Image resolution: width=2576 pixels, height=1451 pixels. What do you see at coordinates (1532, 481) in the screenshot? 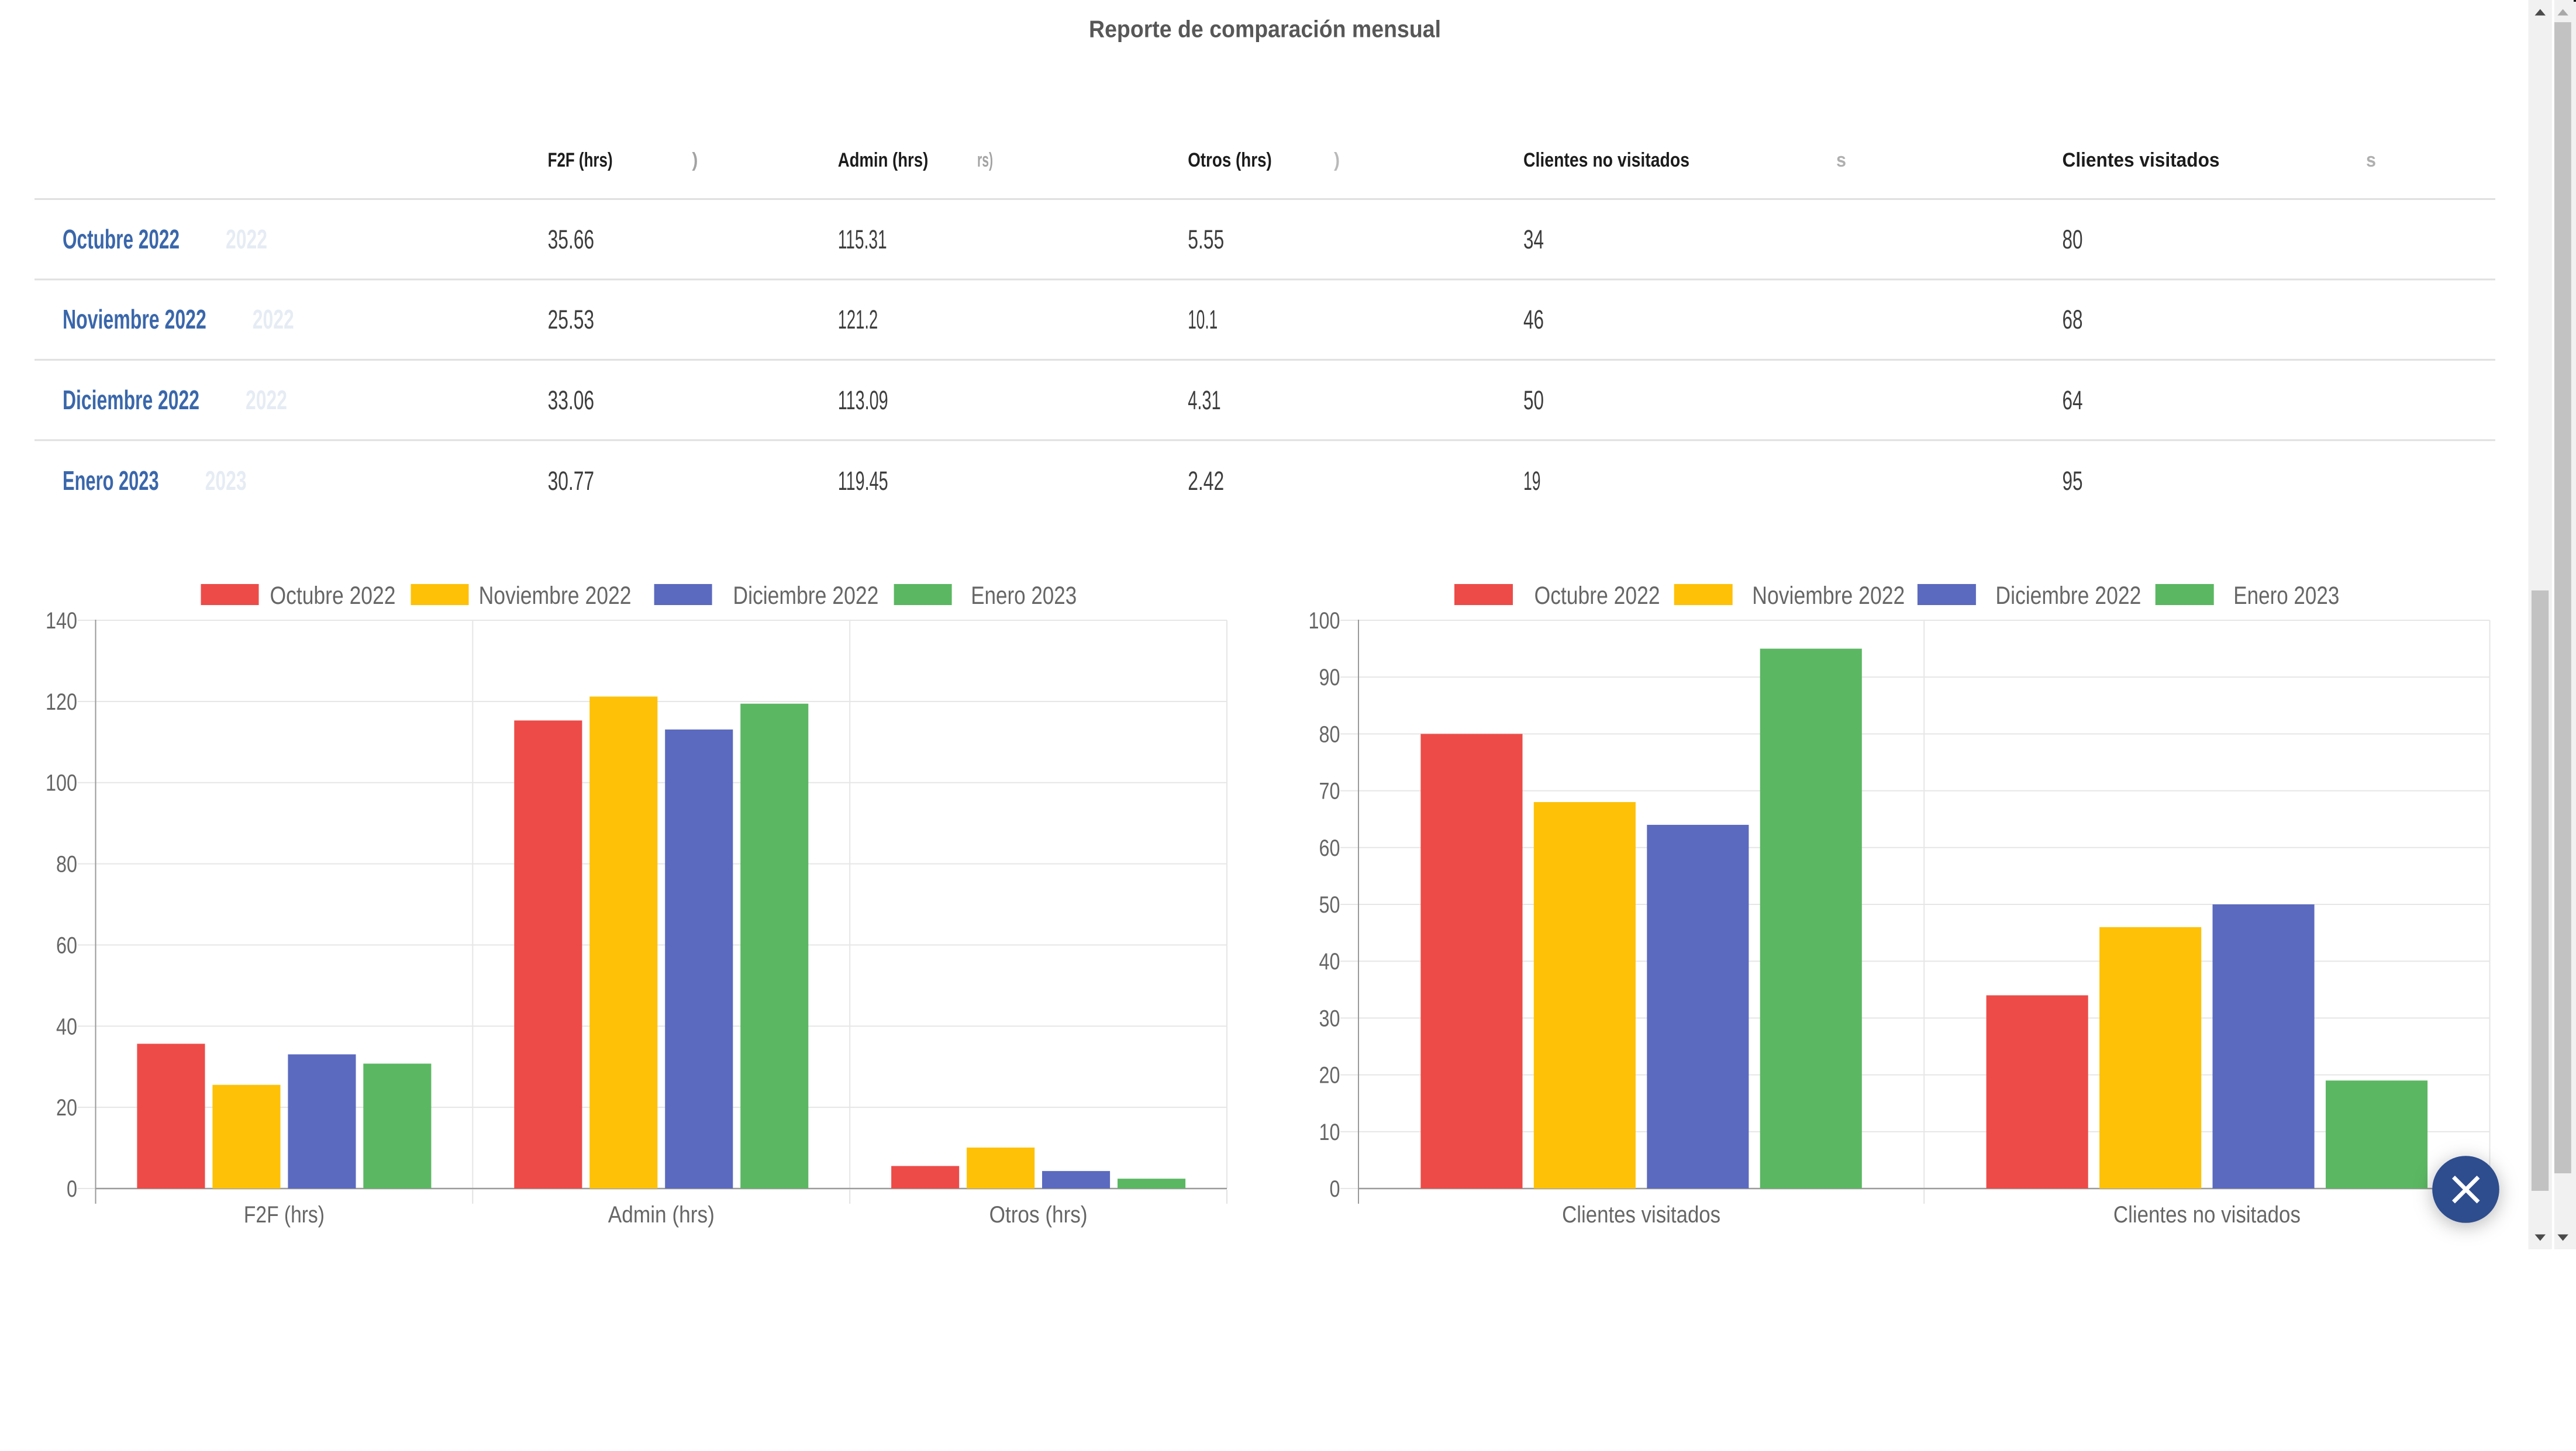
I see `svg-text: 19` at bounding box center [1532, 481].